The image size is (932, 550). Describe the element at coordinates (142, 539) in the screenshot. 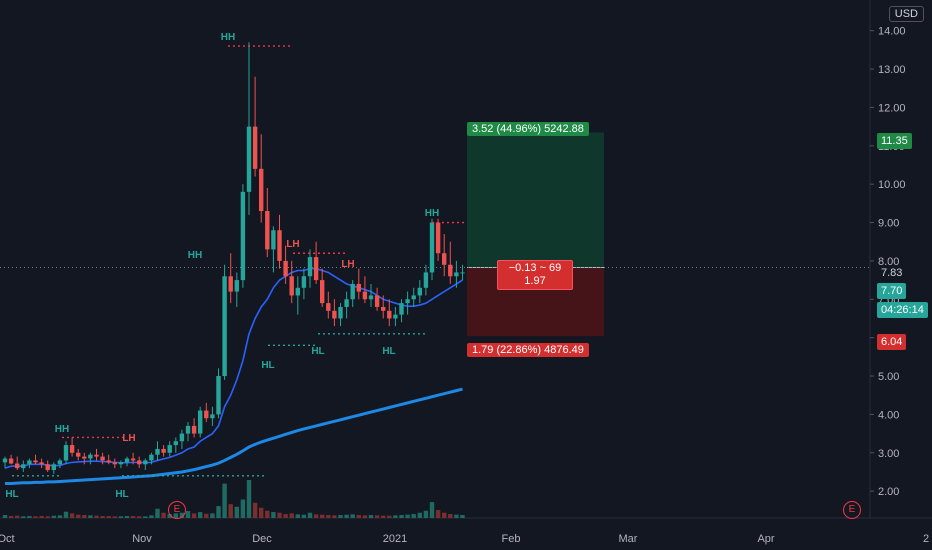

I see `time-label-1: Nov` at that location.